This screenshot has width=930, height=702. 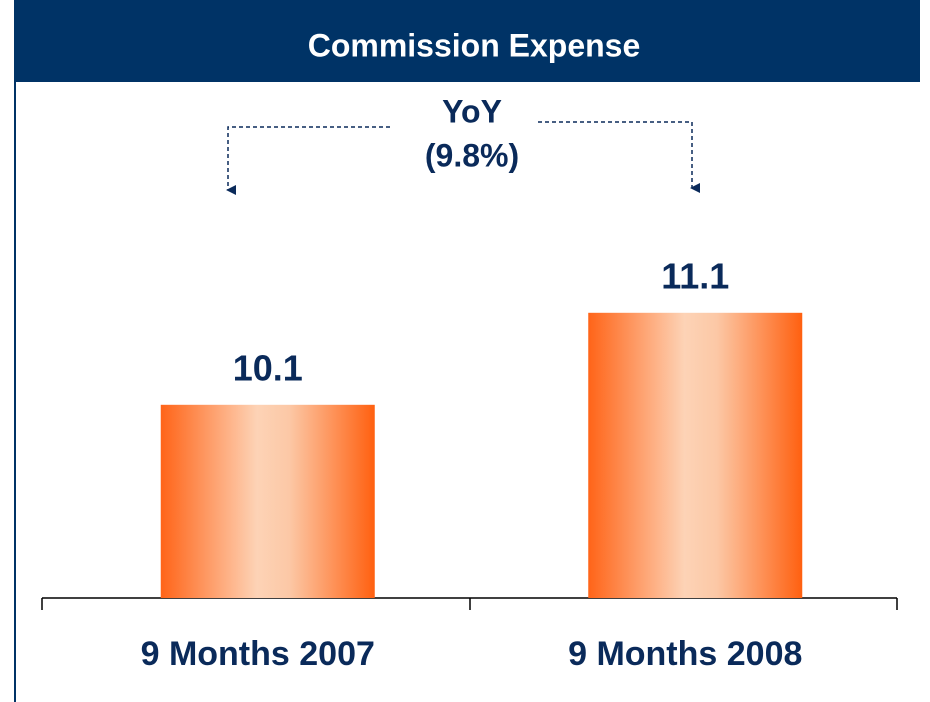 I want to click on annotation: YoY, so click(x=472, y=111).